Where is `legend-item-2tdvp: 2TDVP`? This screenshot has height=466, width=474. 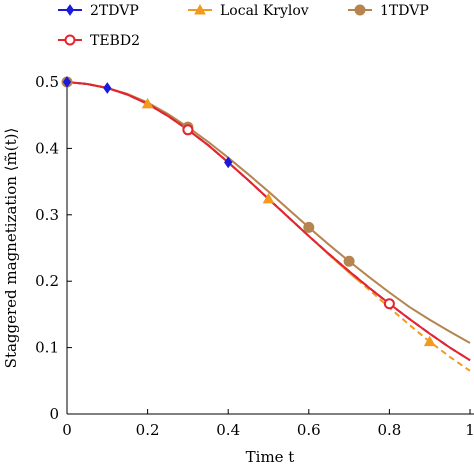 legend-item-2tdvp: 2TDVP is located at coordinates (98, 11).